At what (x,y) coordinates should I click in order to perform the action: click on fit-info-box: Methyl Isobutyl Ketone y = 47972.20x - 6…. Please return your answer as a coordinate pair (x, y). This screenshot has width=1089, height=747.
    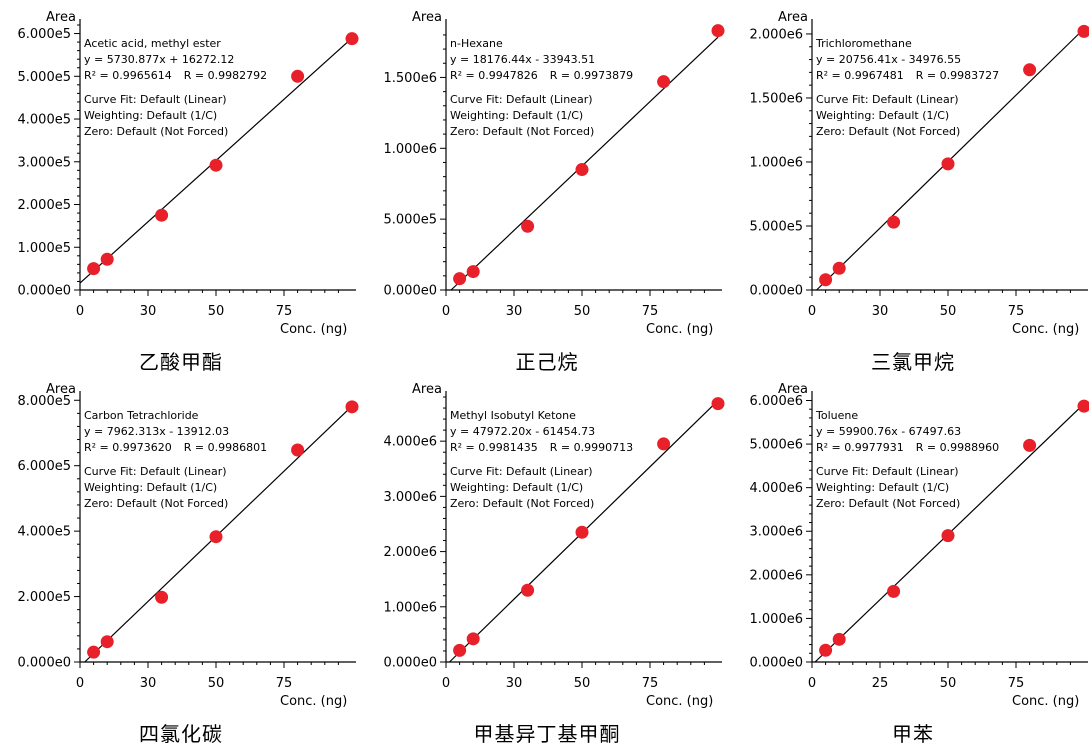
    Looking at the image, I should click on (541, 460).